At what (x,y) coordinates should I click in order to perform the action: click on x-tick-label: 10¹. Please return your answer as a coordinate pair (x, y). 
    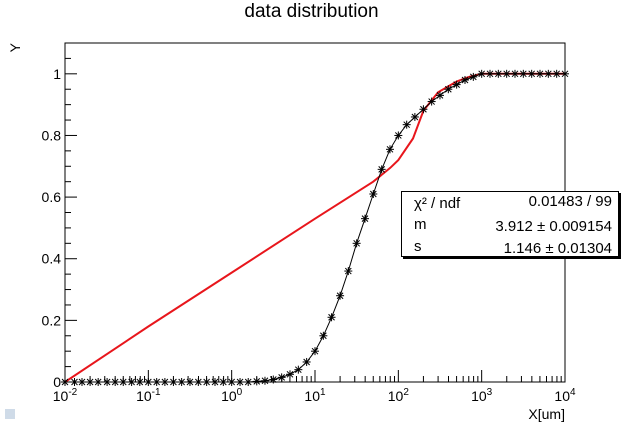
    Looking at the image, I should click on (315, 395).